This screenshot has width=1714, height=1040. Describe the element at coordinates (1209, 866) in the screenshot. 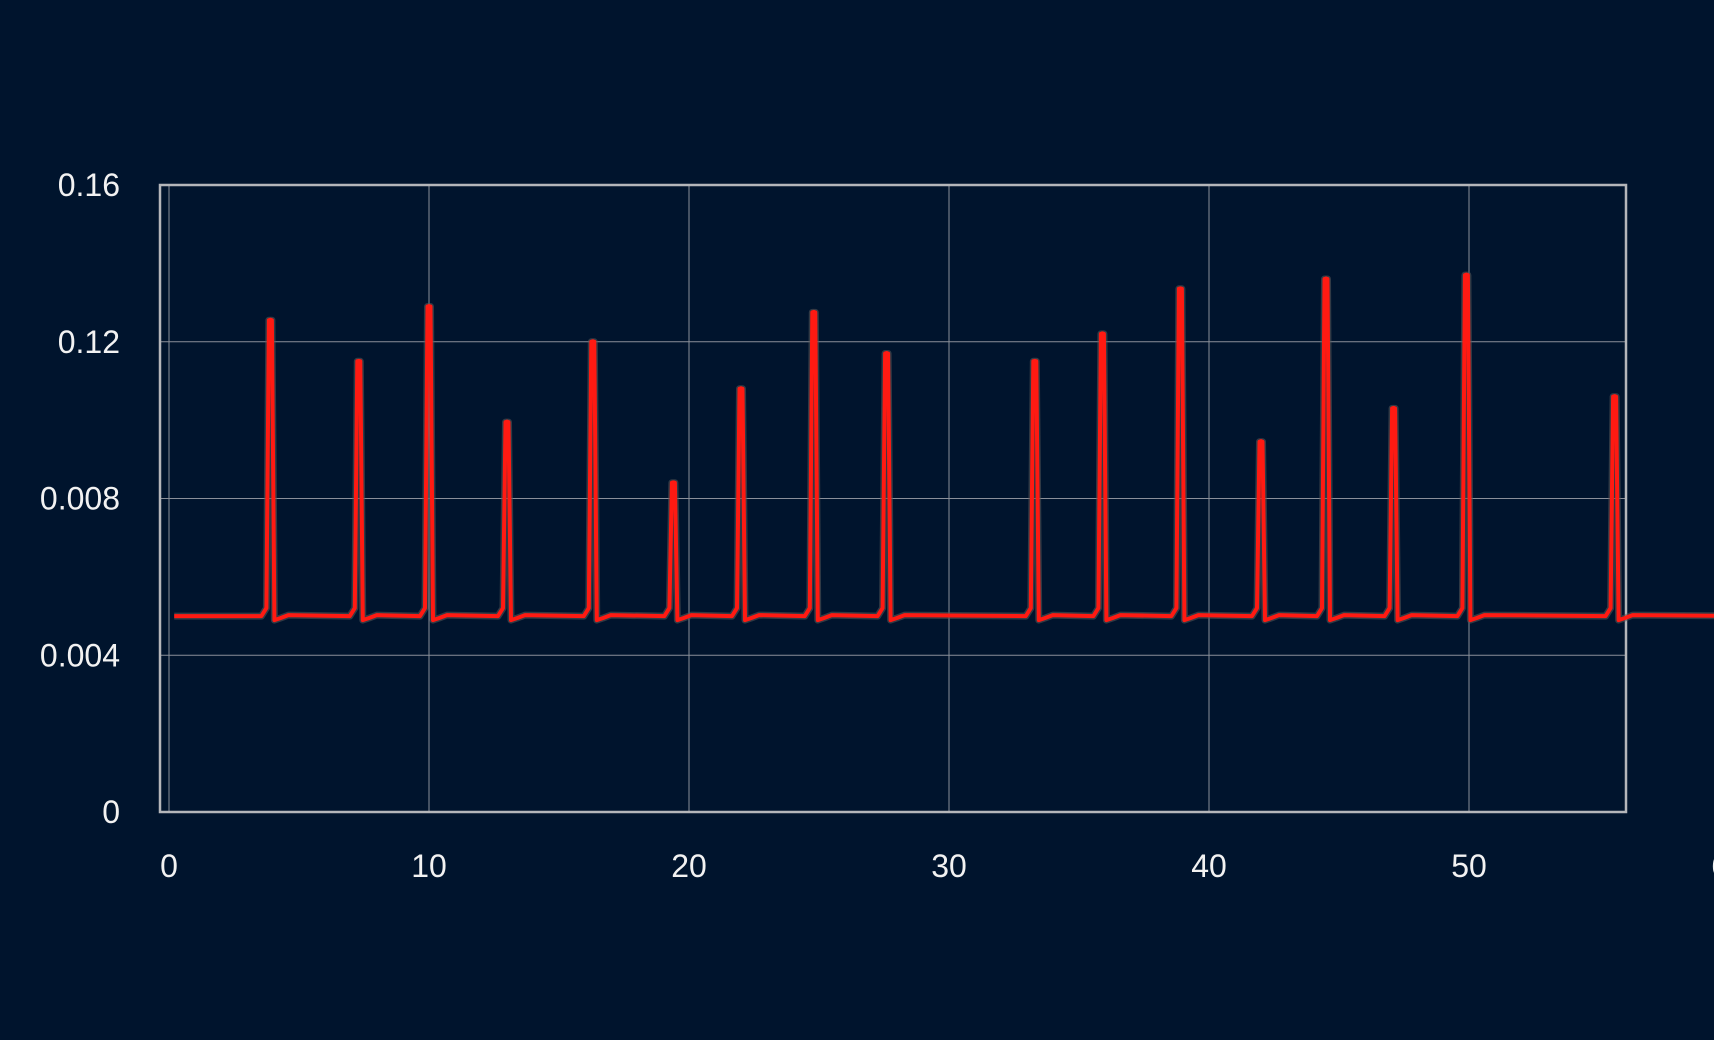

I see `x-tick-label: 40` at that location.